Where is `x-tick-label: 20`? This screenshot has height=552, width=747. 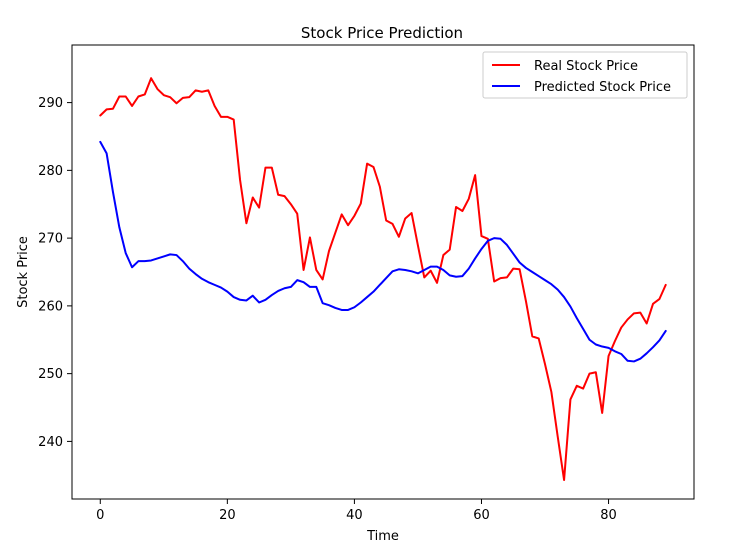
x-tick-label: 20 is located at coordinates (227, 515).